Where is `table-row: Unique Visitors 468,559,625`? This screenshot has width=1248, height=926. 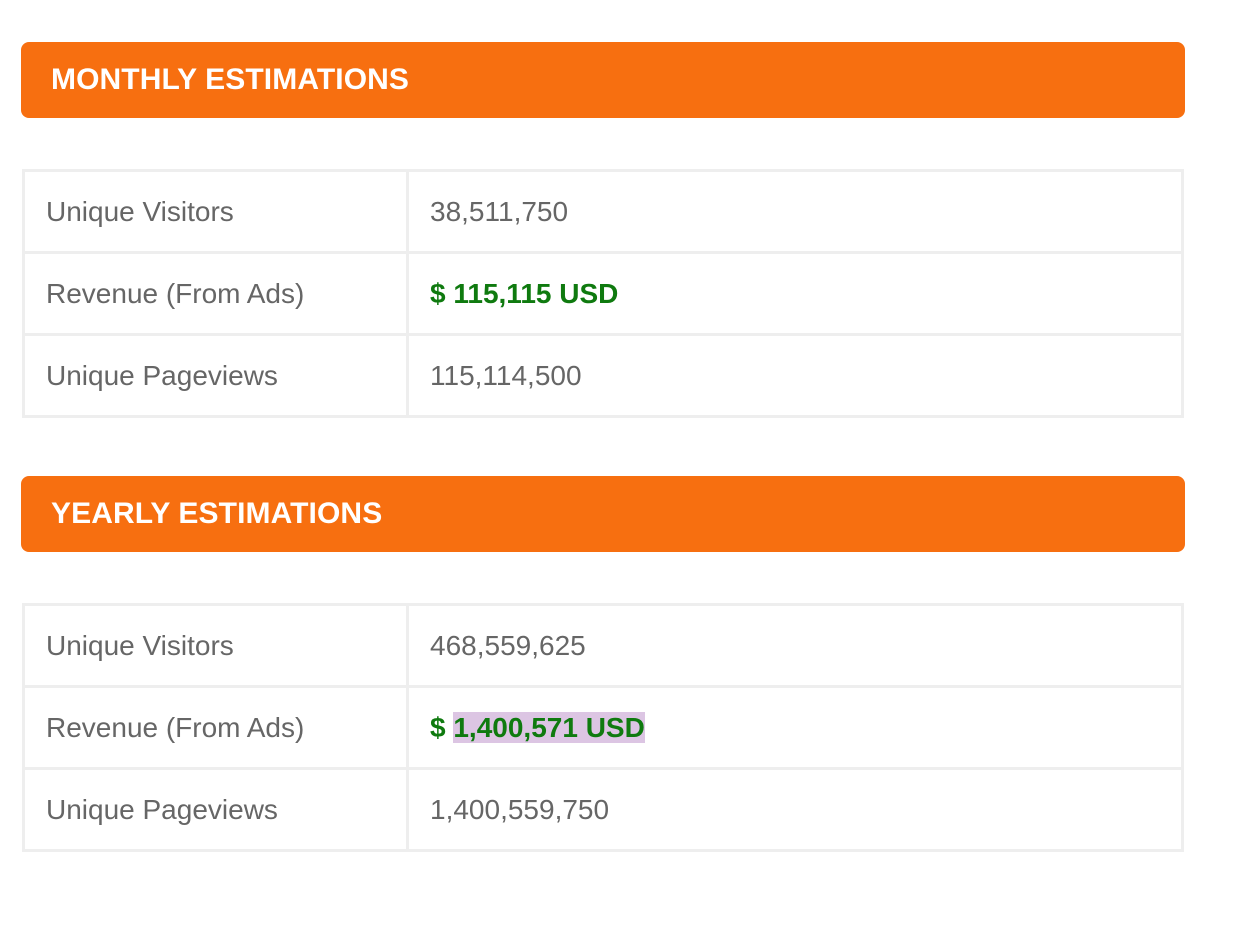
table-row: Unique Visitors 468,559,625 is located at coordinates (603, 645).